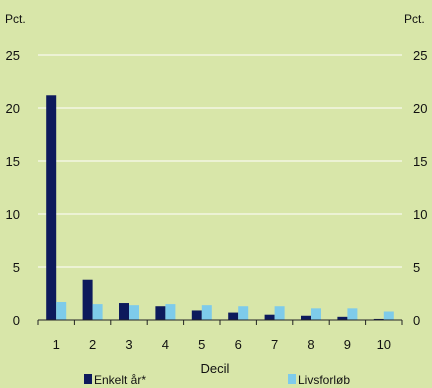  I want to click on legend-swatch-livsforloeb, so click(292, 379).